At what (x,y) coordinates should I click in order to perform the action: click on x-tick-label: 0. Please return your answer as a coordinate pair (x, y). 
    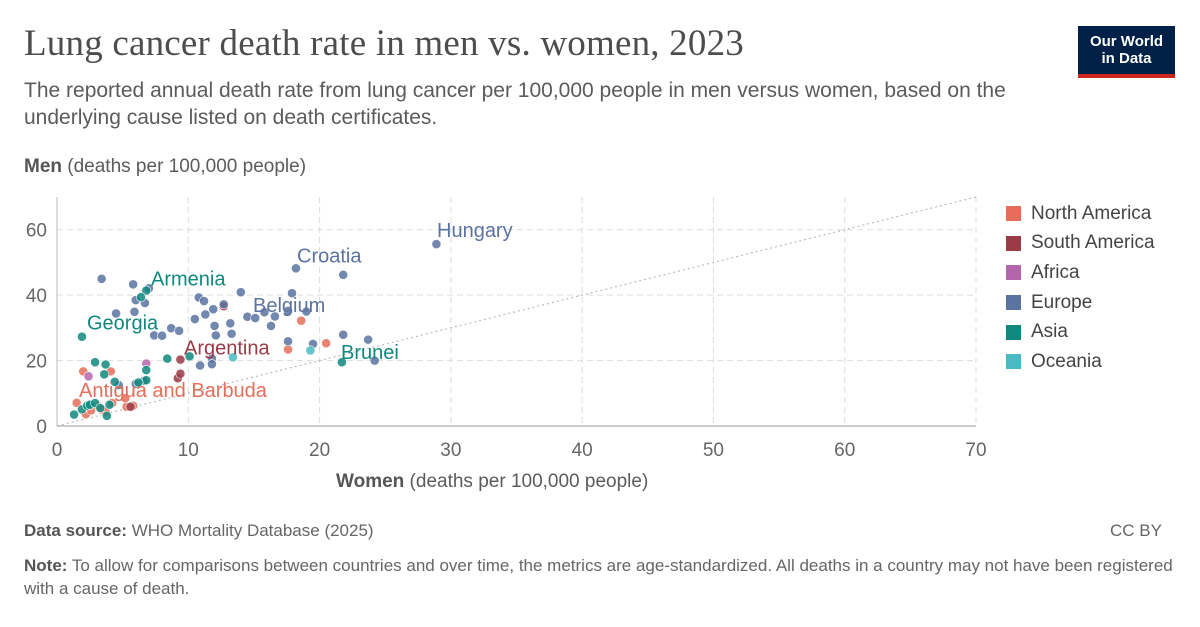
    Looking at the image, I should click on (57, 450).